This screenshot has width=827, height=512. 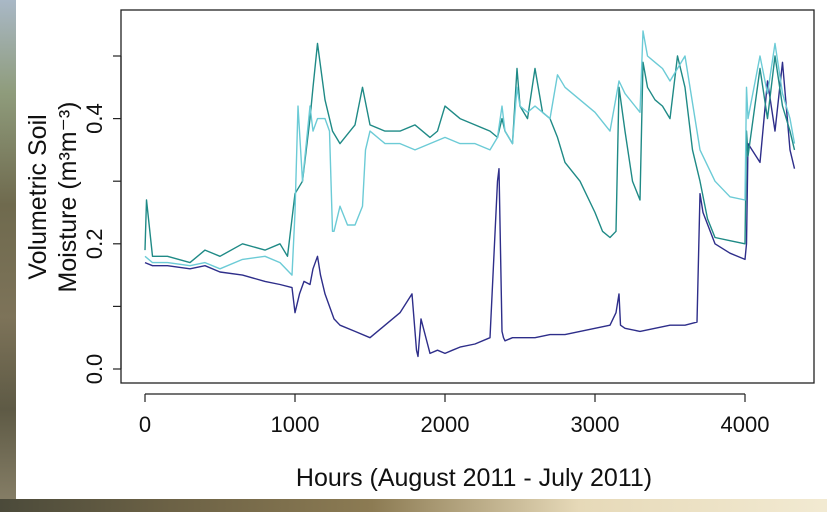 I want to click on y-tick-label: 0.2, so click(x=94, y=244).